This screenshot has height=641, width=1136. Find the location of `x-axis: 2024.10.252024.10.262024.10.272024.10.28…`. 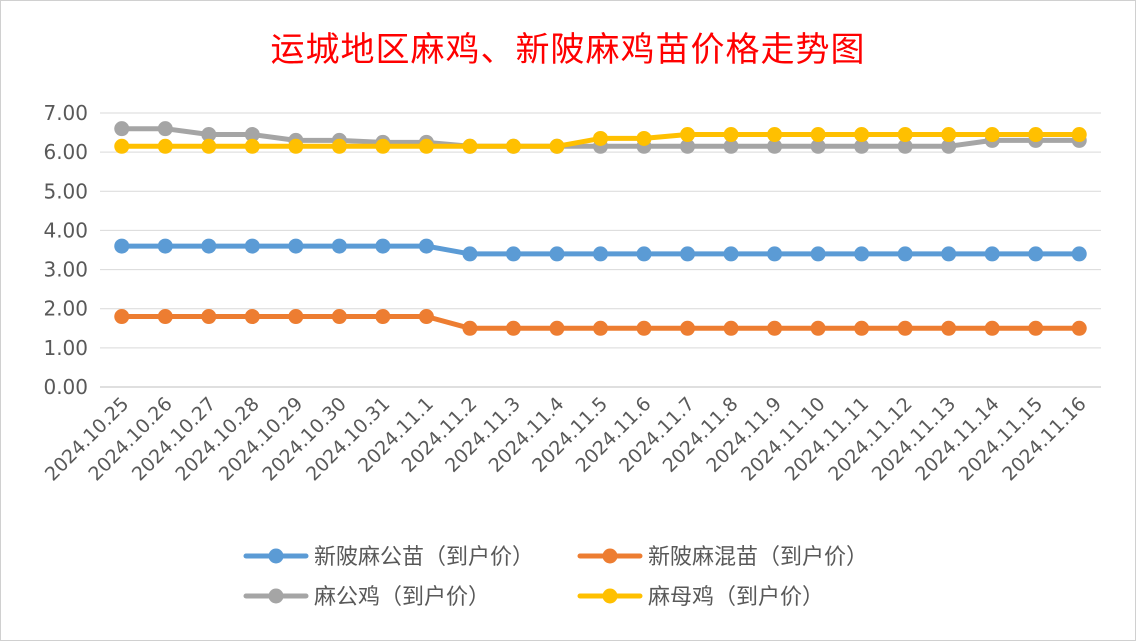

x-axis: 2024.10.252024.10.262024.10.272024.10.28… is located at coordinates (566, 439).